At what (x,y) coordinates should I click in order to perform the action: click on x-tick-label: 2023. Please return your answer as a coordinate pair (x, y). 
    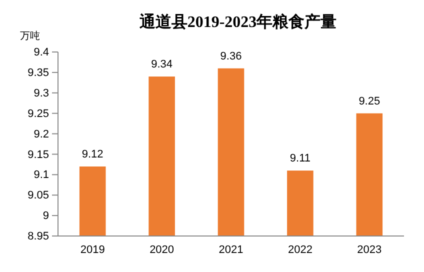
    Looking at the image, I should click on (369, 250).